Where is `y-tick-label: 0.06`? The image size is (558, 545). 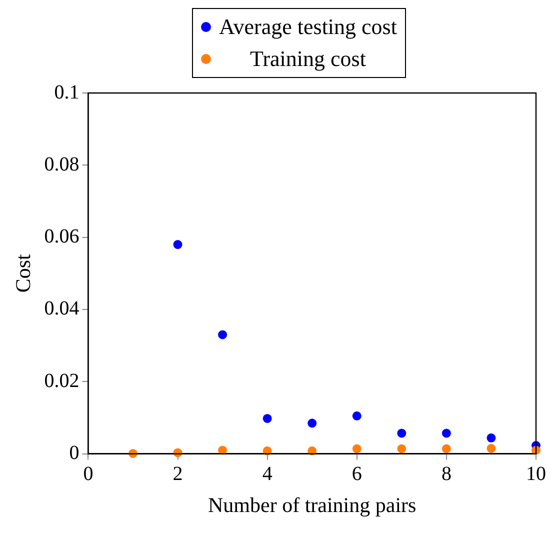
y-tick-label: 0.06 is located at coordinates (62, 237).